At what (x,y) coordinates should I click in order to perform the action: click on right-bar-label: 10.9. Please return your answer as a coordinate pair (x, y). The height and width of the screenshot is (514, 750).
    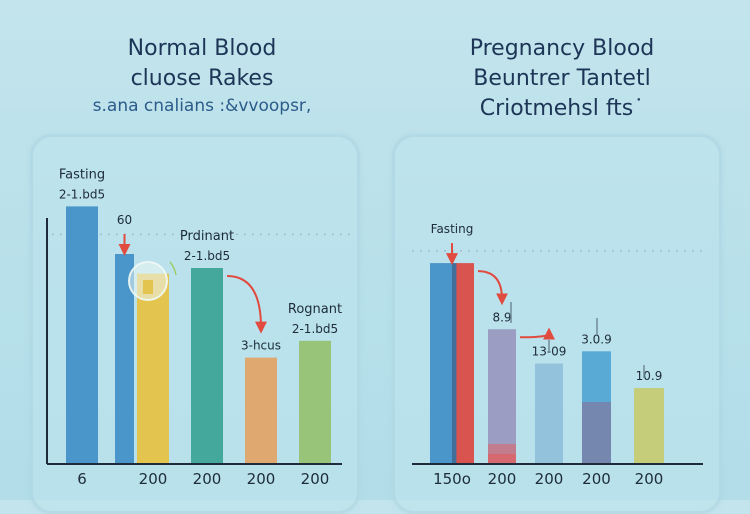
    Looking at the image, I should click on (649, 376).